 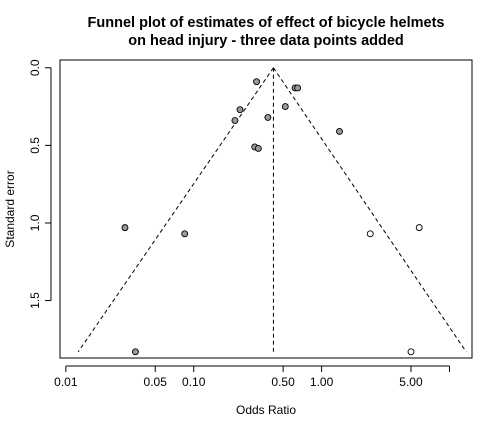 What do you see at coordinates (10, 208) in the screenshot?
I see `y-axis-label: Standard error` at bounding box center [10, 208].